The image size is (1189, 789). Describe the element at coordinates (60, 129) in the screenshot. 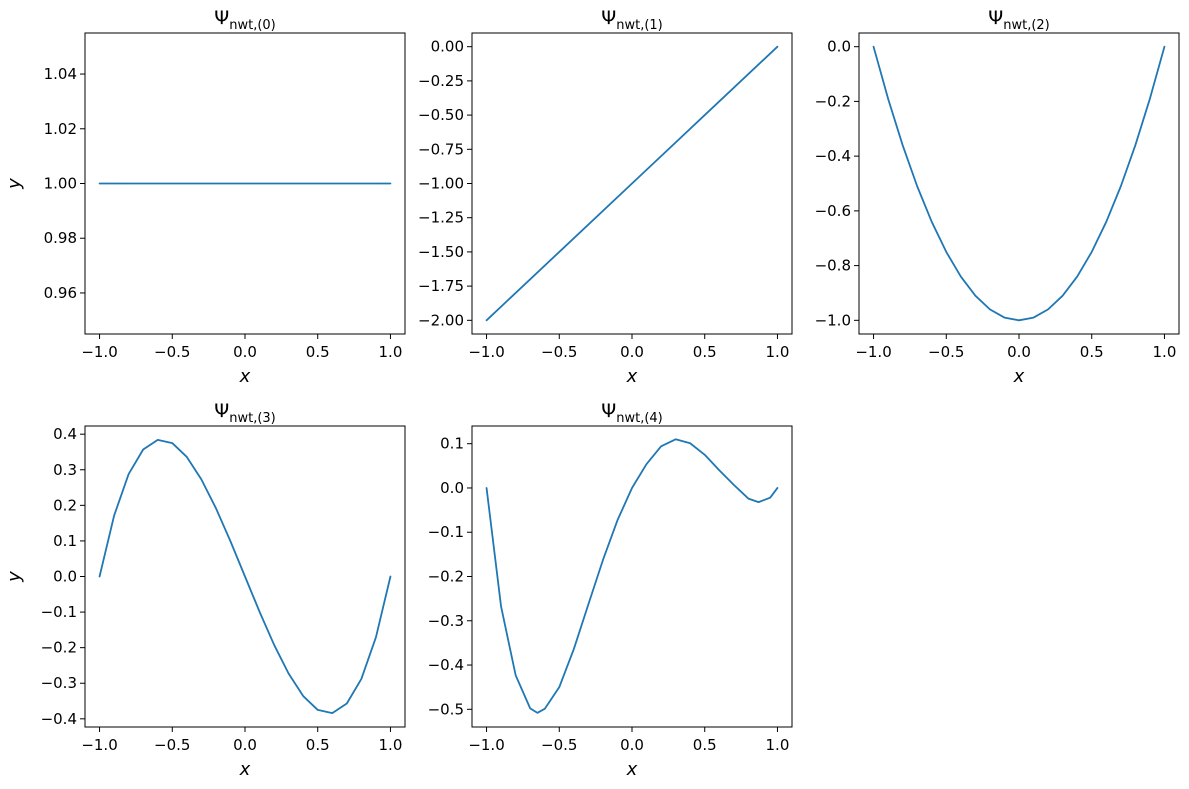

I see `y-tick-label: 1.02` at that location.